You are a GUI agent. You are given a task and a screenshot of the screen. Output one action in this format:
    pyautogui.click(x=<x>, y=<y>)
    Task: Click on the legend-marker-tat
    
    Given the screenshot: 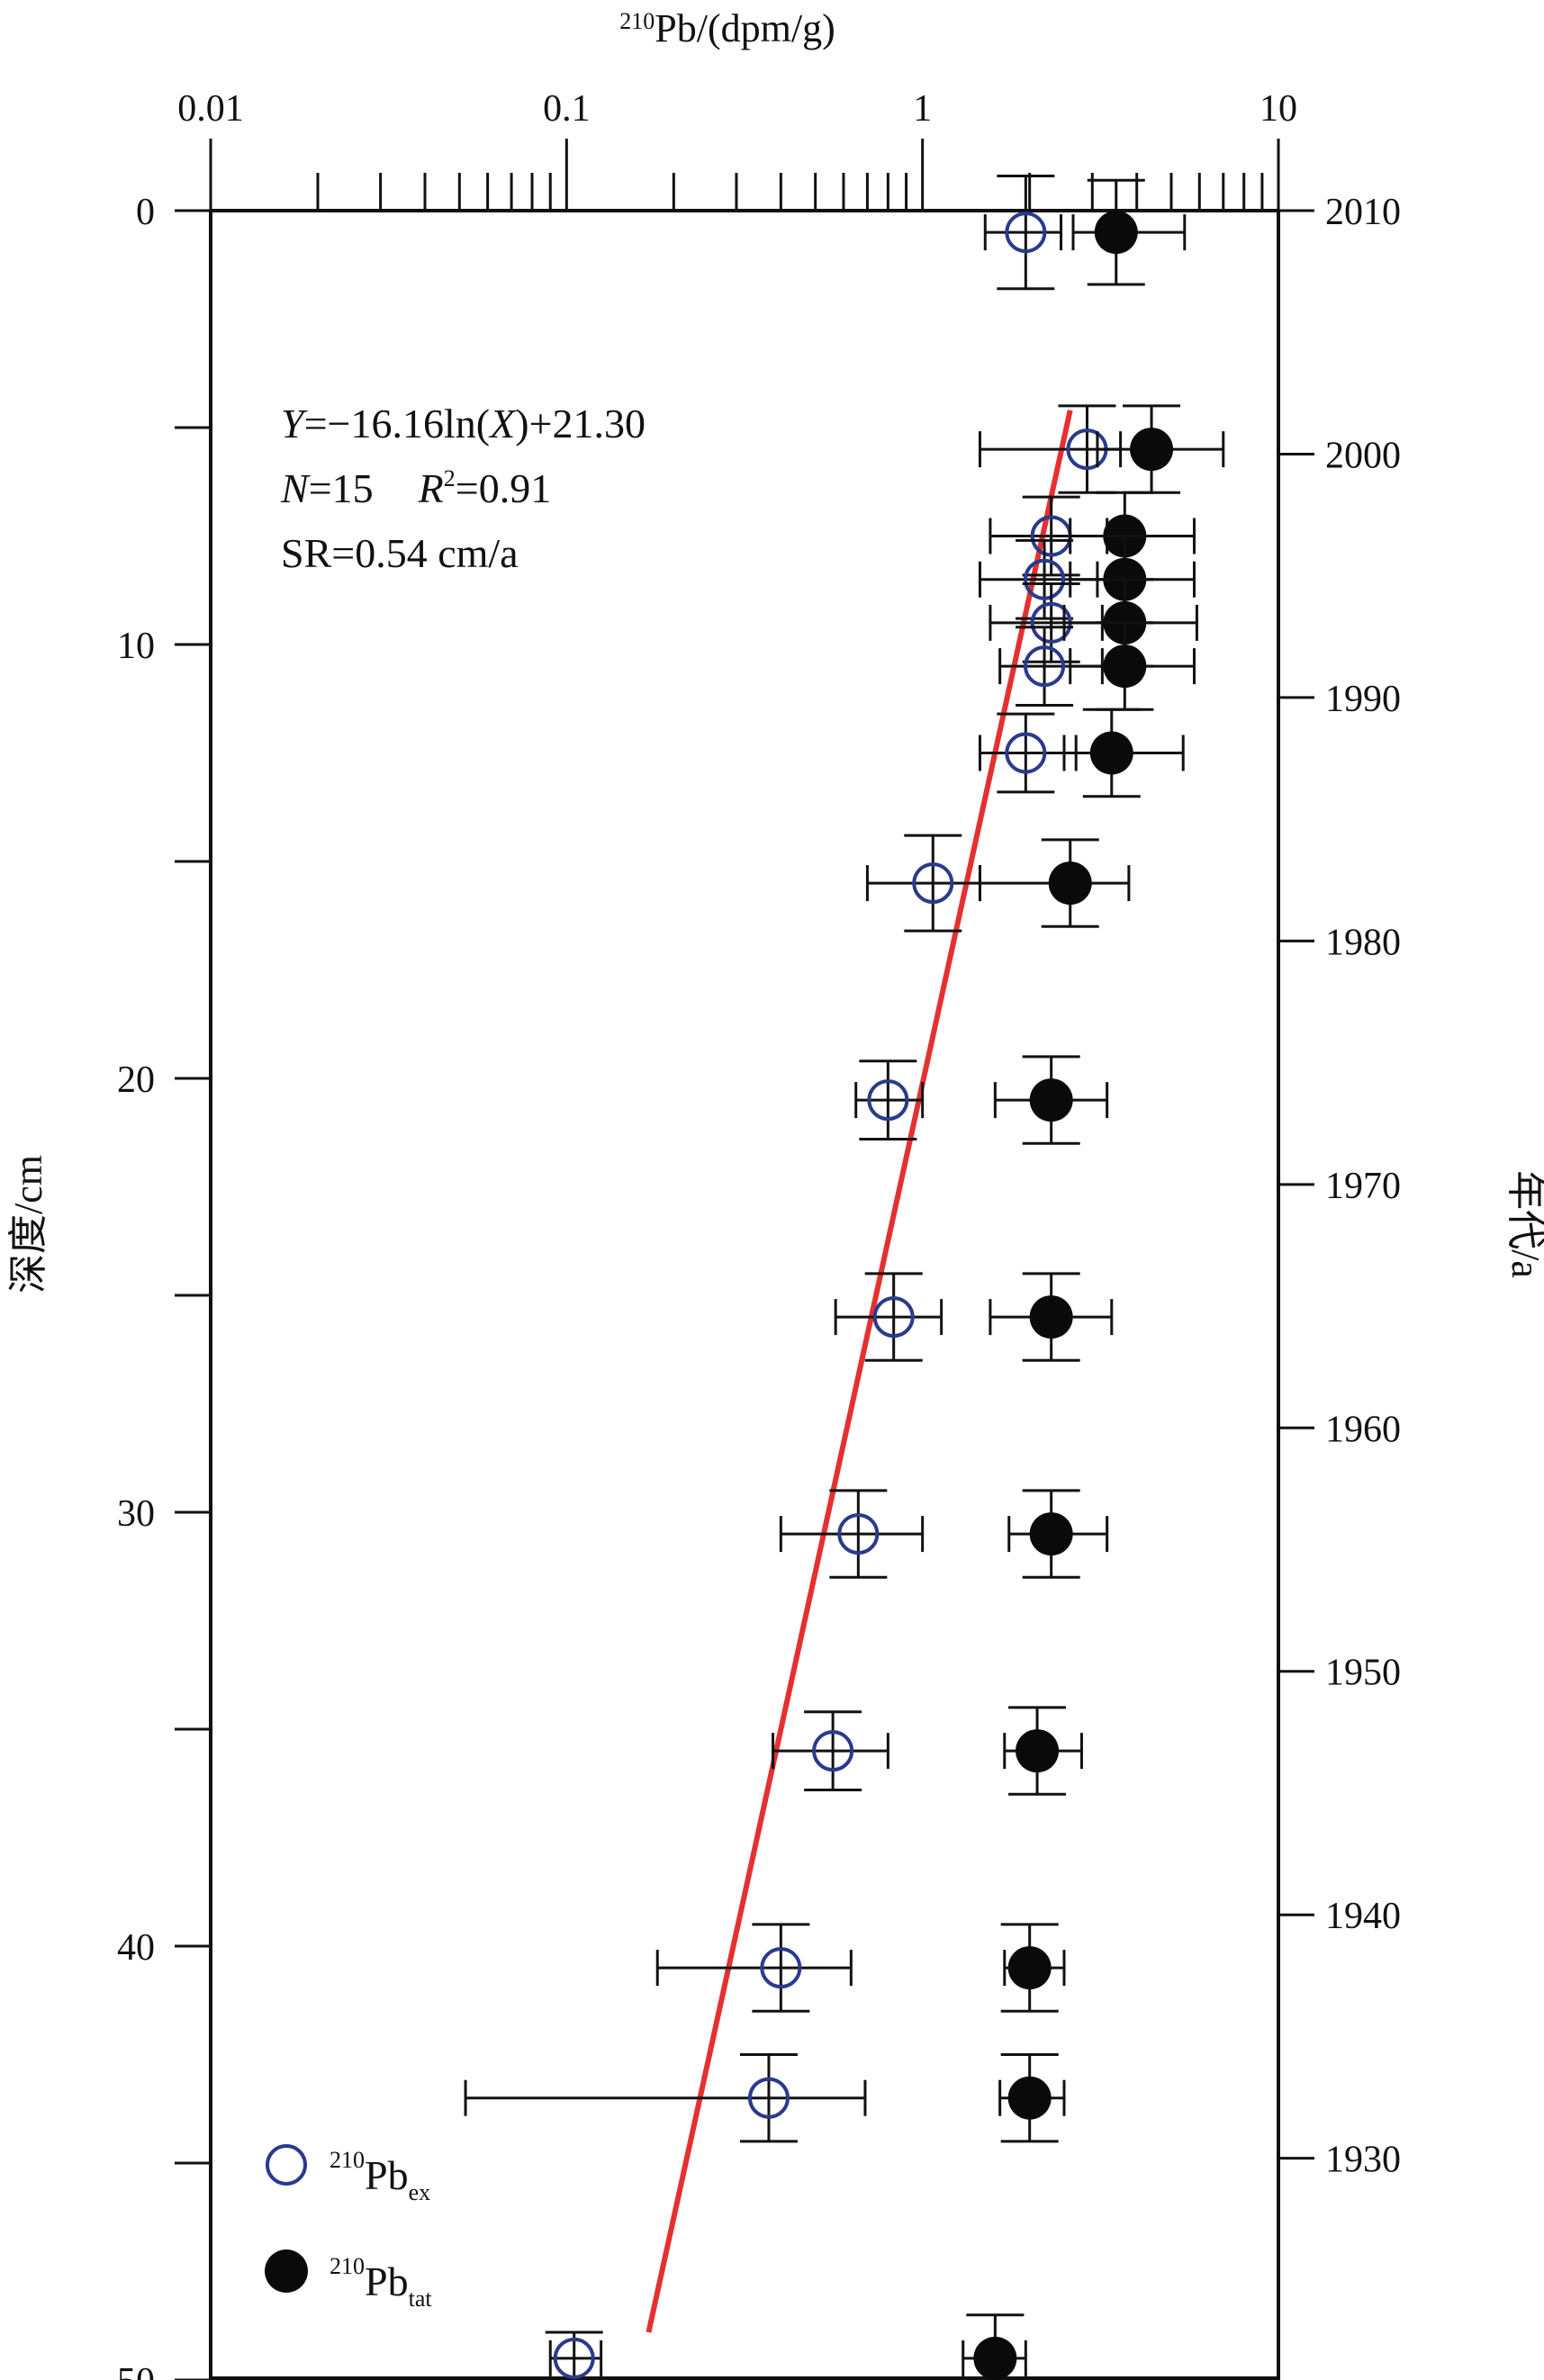 What is the action you would take?
    pyautogui.click(x=286, y=2271)
    